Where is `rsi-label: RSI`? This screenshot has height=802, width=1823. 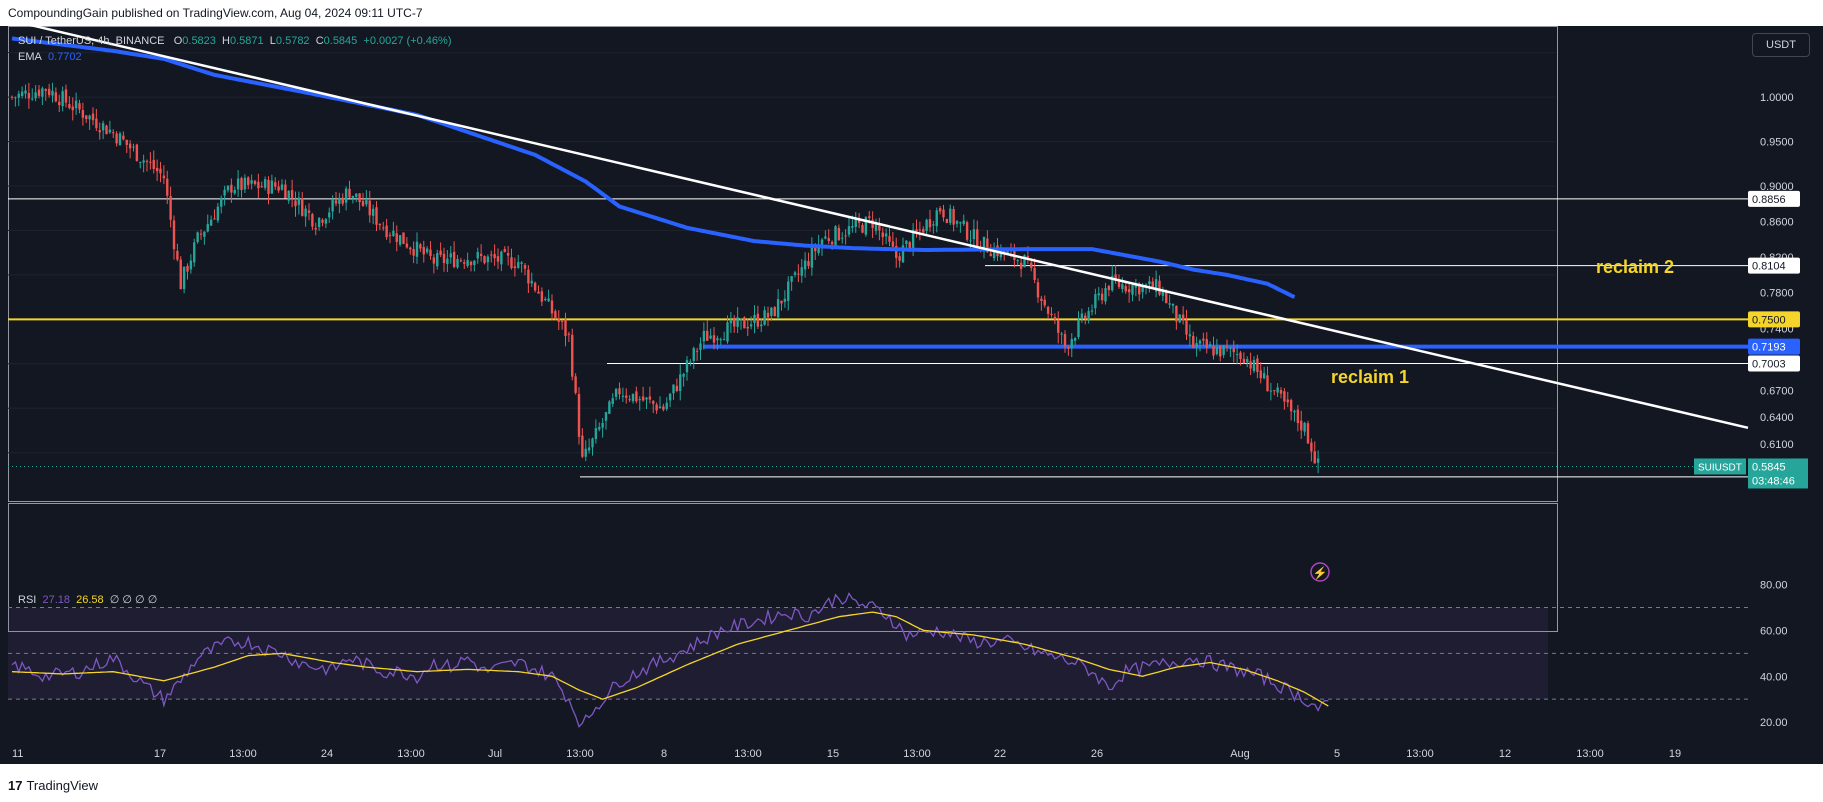
rsi-label: RSI is located at coordinates (27, 600).